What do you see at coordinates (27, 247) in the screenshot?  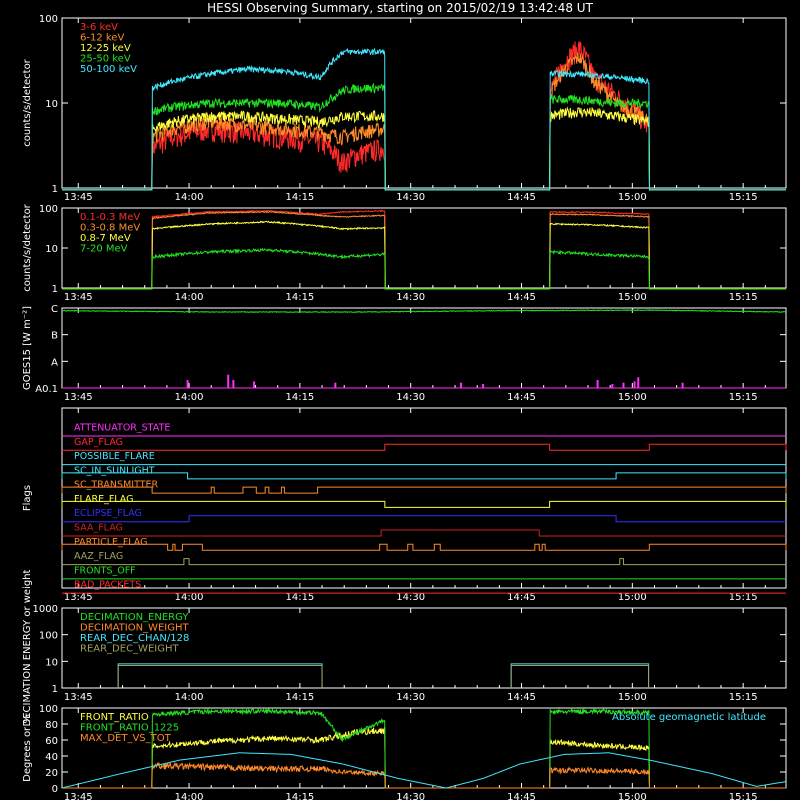 I see `y-axis-label: counts/s/detector` at bounding box center [27, 247].